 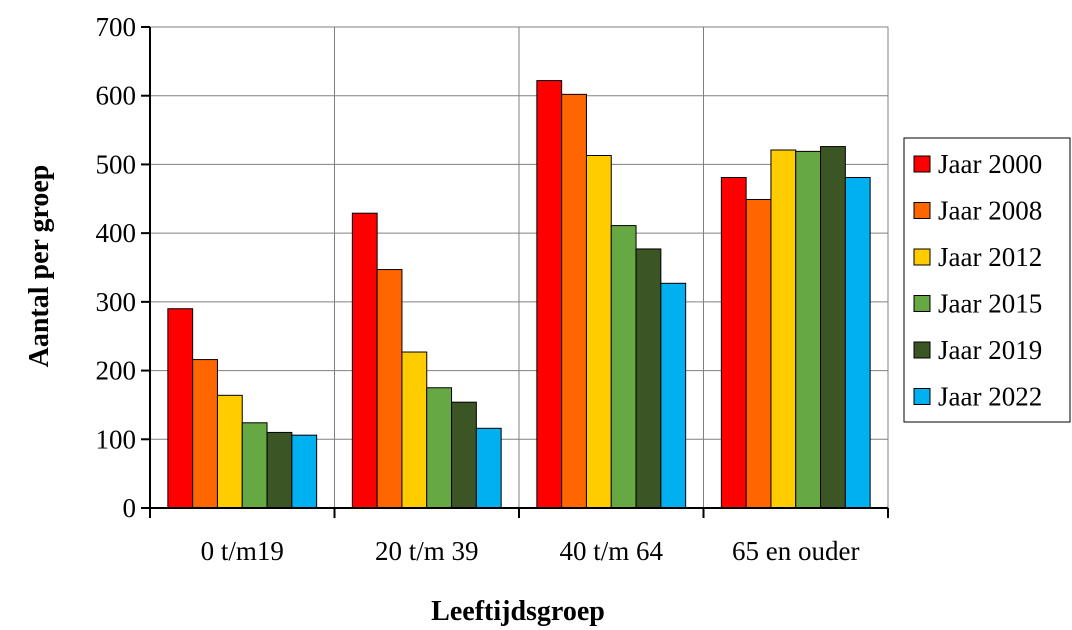 I want to click on y-tick-label: 600, so click(x=116, y=96).